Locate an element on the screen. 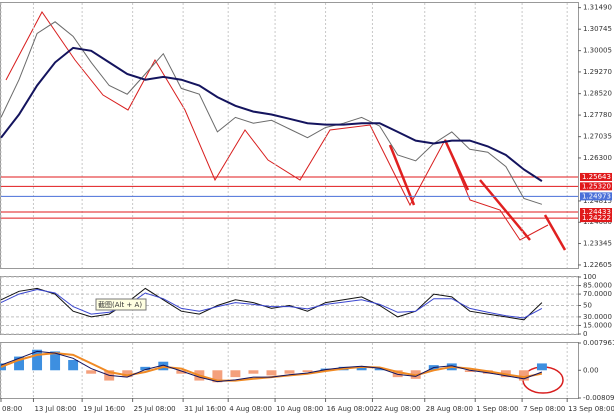 The height and width of the screenshot is (417, 614). x-tick-label: 4 Aug 08:00 is located at coordinates (250, 409).